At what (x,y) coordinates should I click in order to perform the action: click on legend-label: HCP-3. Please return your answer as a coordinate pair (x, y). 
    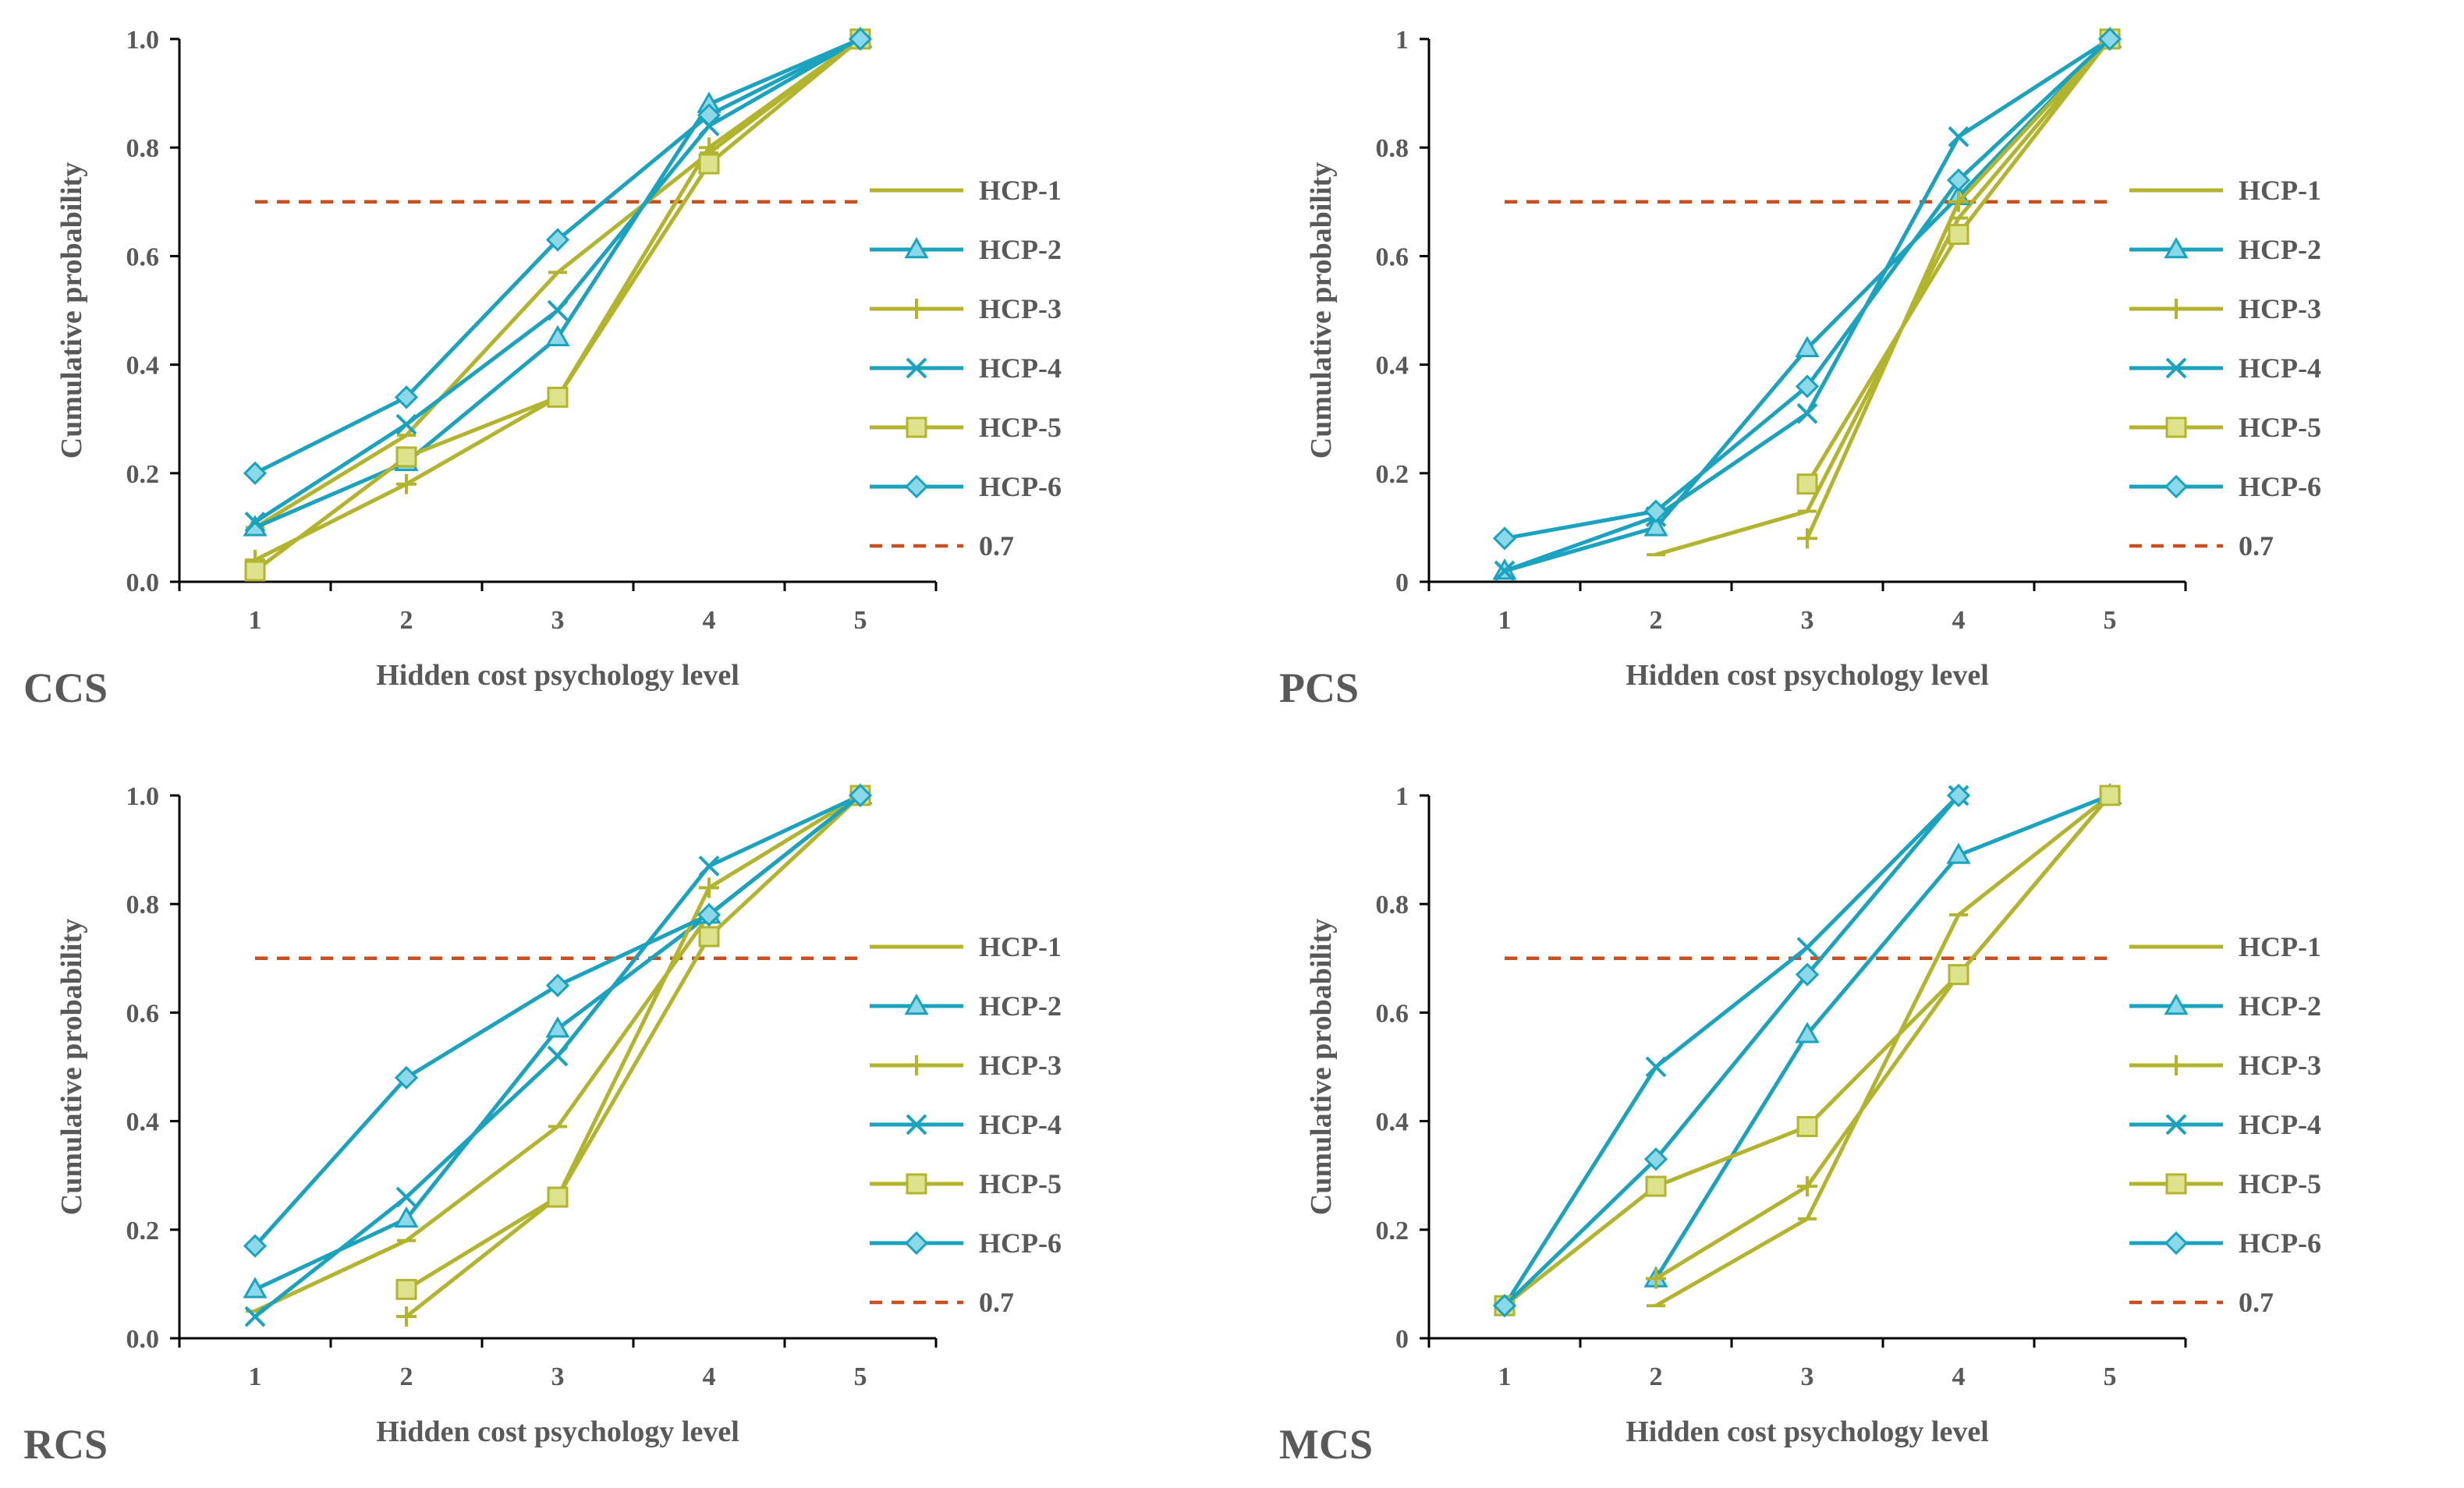
    Looking at the image, I should click on (2280, 1065).